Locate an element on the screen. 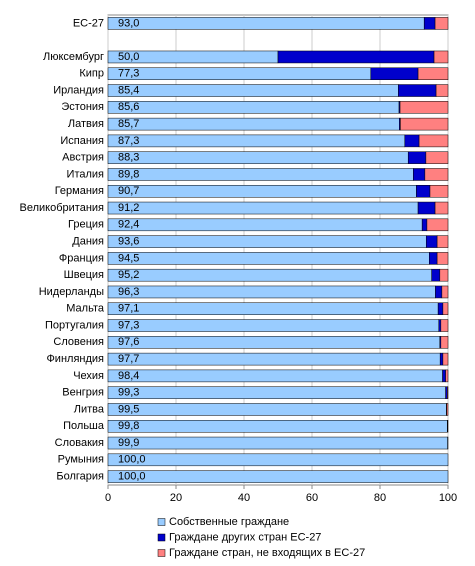 This screenshot has height=566, width=475. y-tick-label: Болгария is located at coordinates (80, 477).